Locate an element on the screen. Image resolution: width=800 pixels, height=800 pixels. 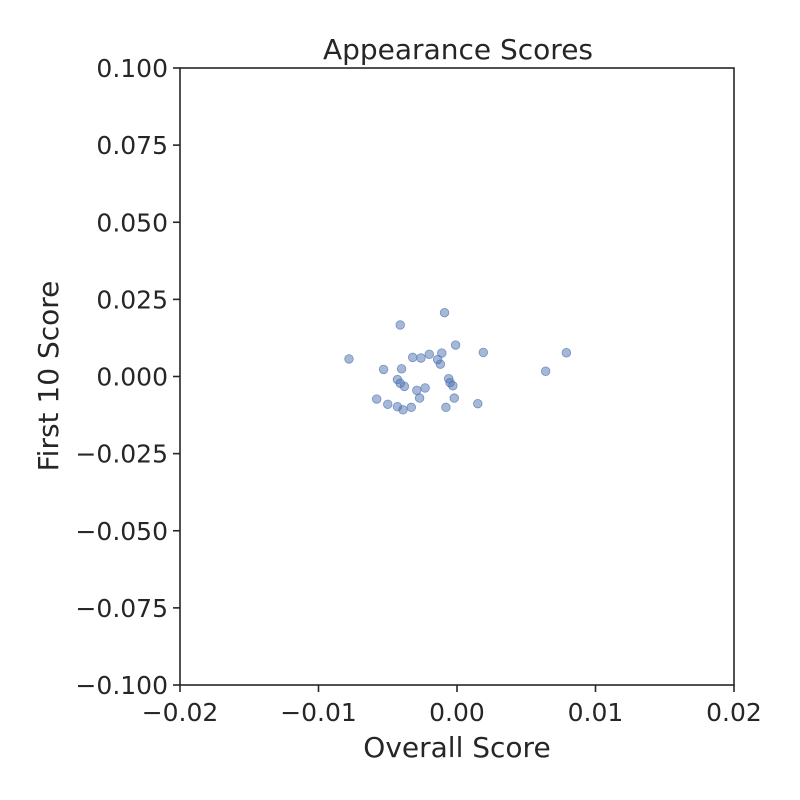
y-tick-label: −0.075 is located at coordinates (121, 608).